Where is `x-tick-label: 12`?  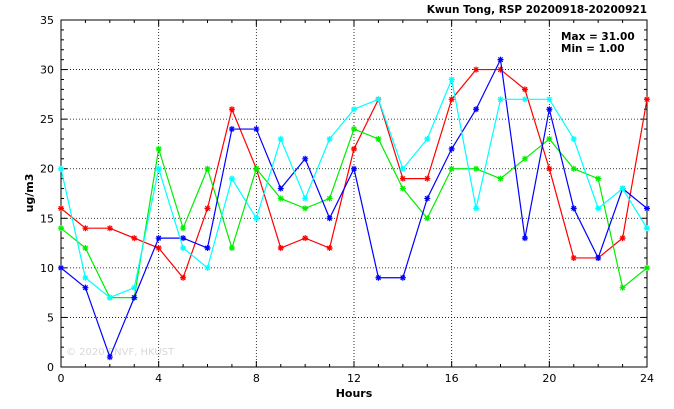 x-tick-label: 12 is located at coordinates (354, 378).